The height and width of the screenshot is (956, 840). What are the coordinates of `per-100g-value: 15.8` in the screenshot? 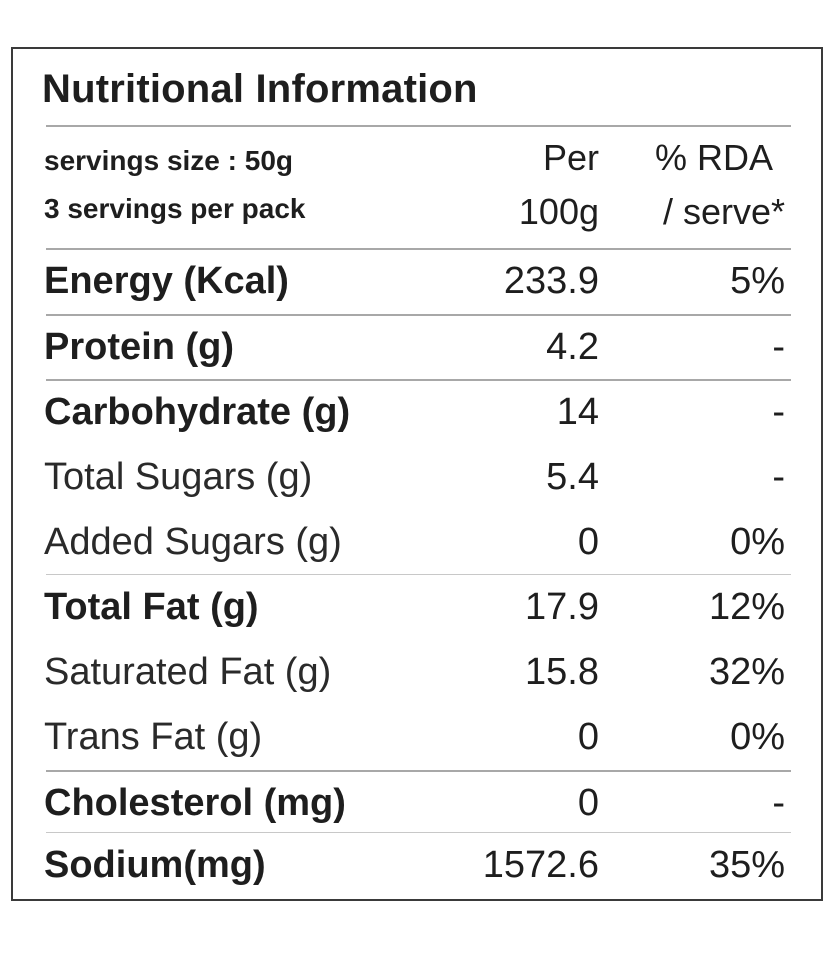 It's located at (562, 672).